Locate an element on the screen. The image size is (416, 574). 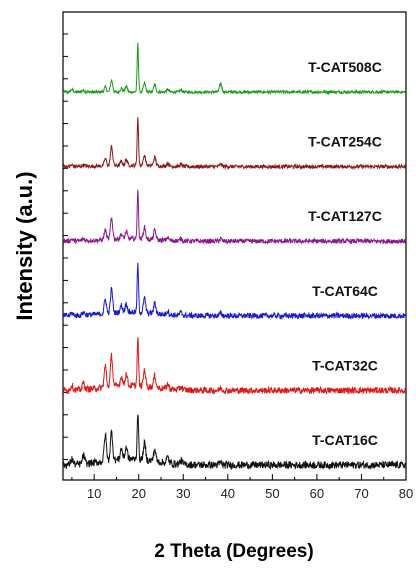
series-label: T-CAT254C is located at coordinates (345, 142).